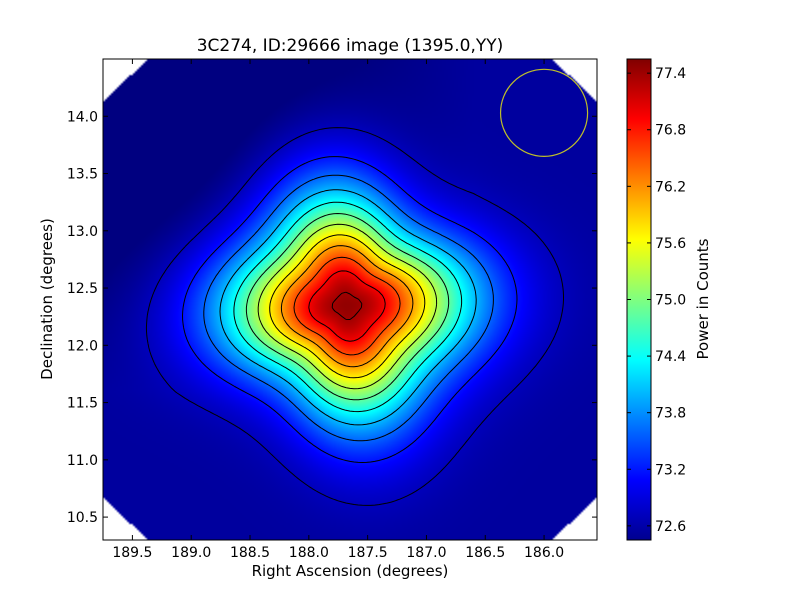 Image resolution: width=800 pixels, height=600 pixels. What do you see at coordinates (47, 299) in the screenshot?
I see `y-axis-label: Declination (degrees)` at bounding box center [47, 299].